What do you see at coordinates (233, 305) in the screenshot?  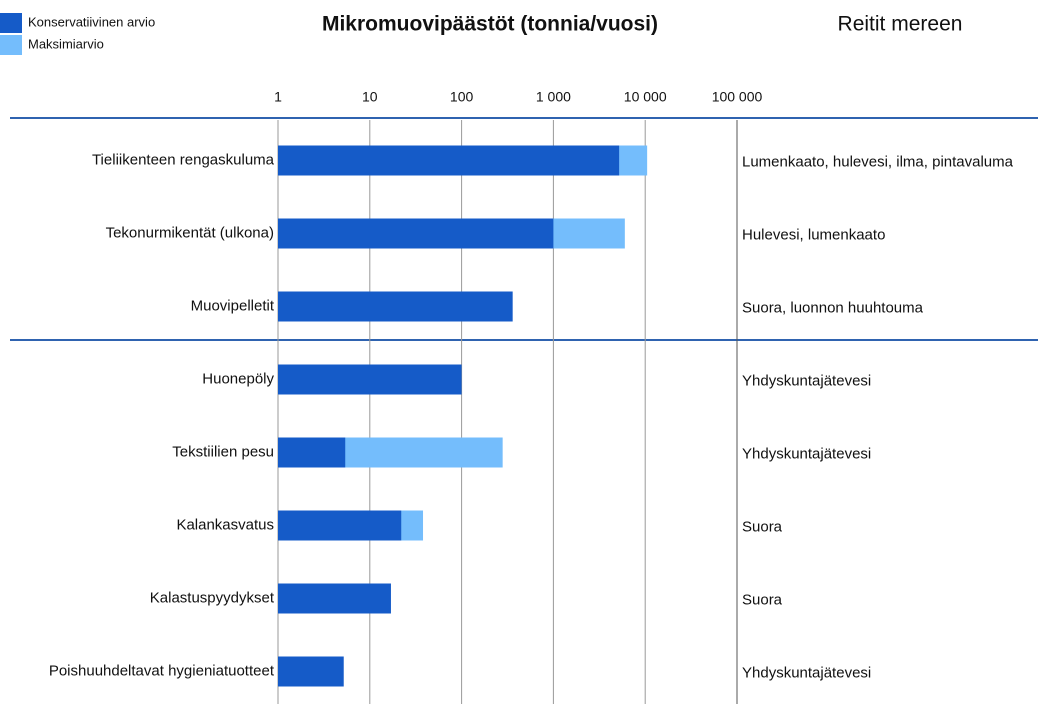 I see `y-tick-label: Muovipelletit` at bounding box center [233, 305].